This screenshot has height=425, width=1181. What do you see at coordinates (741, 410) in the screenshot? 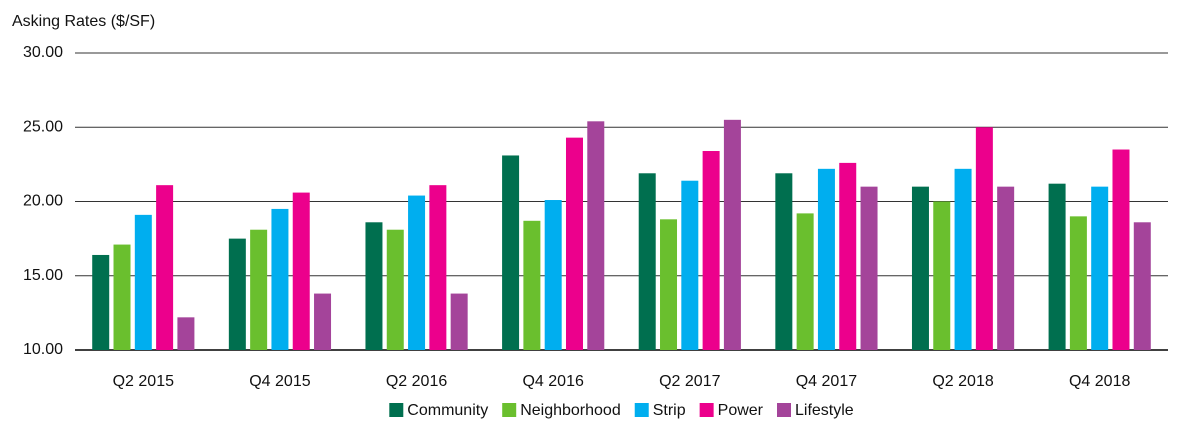
I see `legend-label: Power` at bounding box center [741, 410].